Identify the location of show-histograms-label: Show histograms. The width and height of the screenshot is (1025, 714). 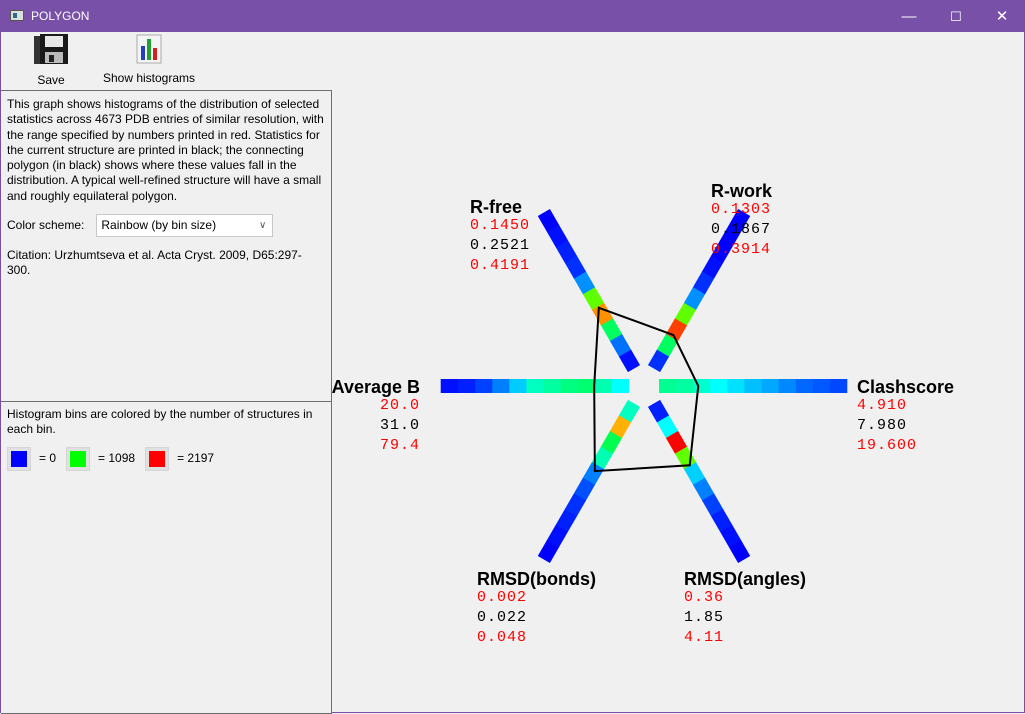
(149, 78).